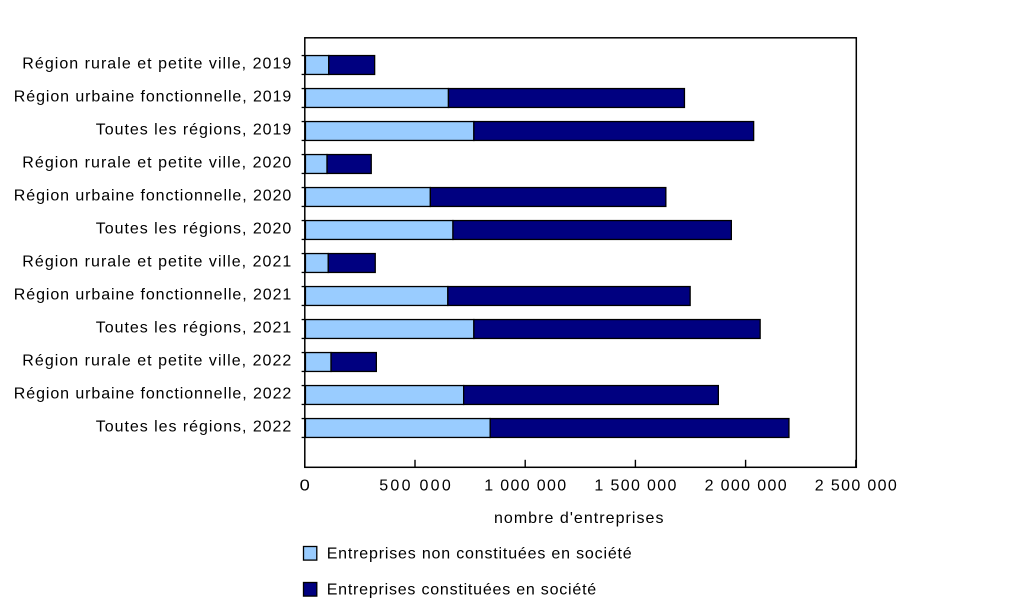 The height and width of the screenshot is (609, 1010). What do you see at coordinates (462, 590) in the screenshot?
I see `svg-text:Entreprises constituées en soc: Entreprises constituées en société` at bounding box center [462, 590].